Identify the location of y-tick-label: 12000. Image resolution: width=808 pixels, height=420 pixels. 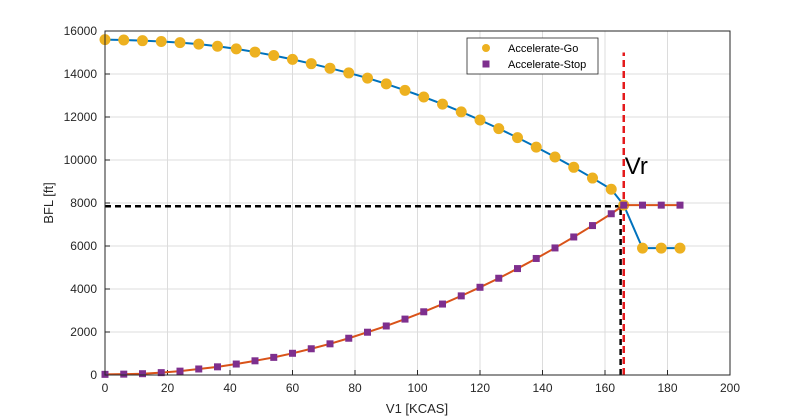
(81, 117).